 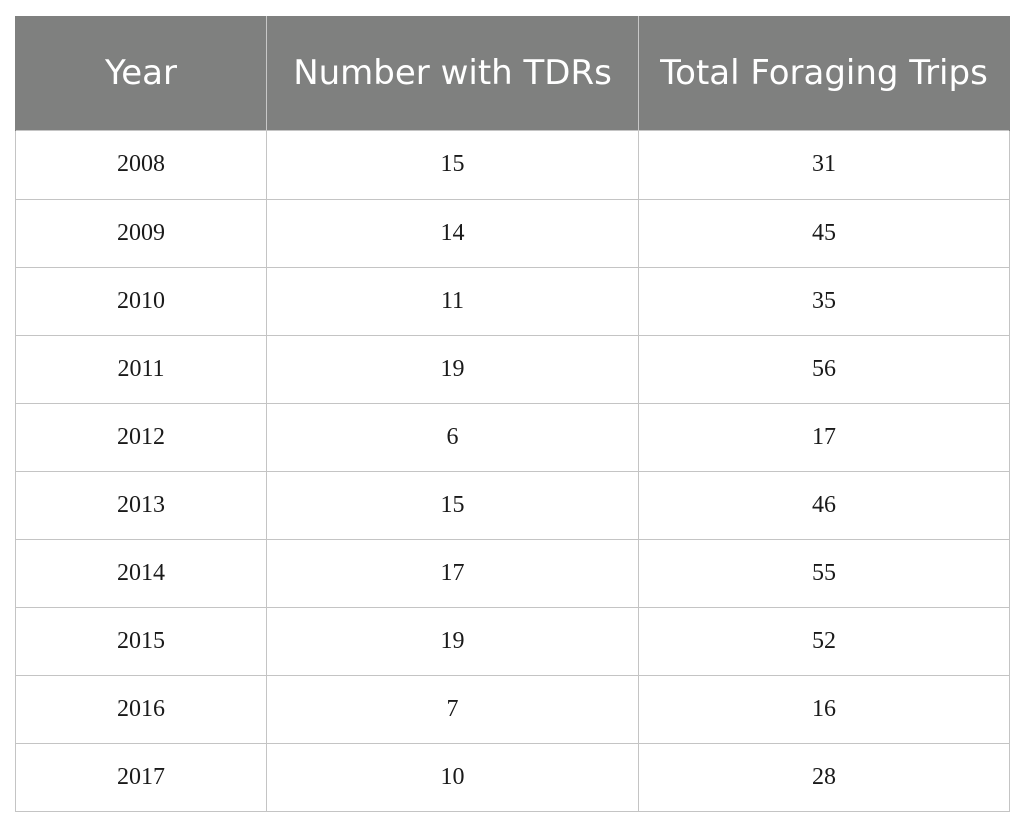 What do you see at coordinates (141, 73) in the screenshot?
I see `header-year: Year` at bounding box center [141, 73].